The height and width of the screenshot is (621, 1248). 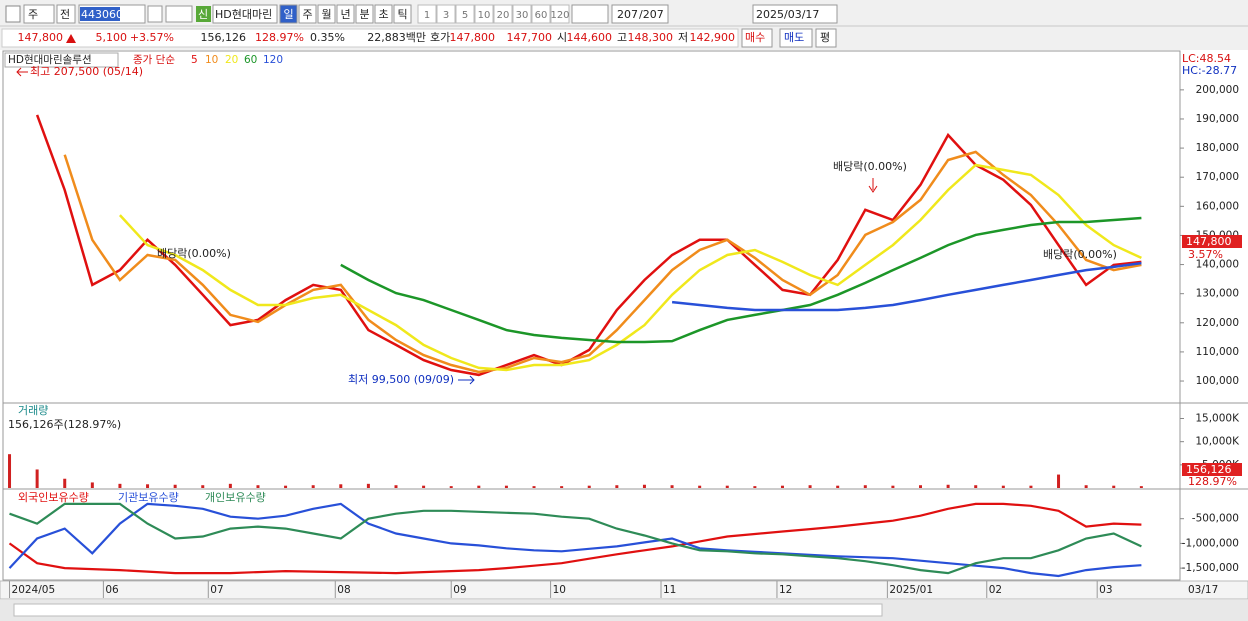 I want to click on badge: 신, so click(x=203, y=14).